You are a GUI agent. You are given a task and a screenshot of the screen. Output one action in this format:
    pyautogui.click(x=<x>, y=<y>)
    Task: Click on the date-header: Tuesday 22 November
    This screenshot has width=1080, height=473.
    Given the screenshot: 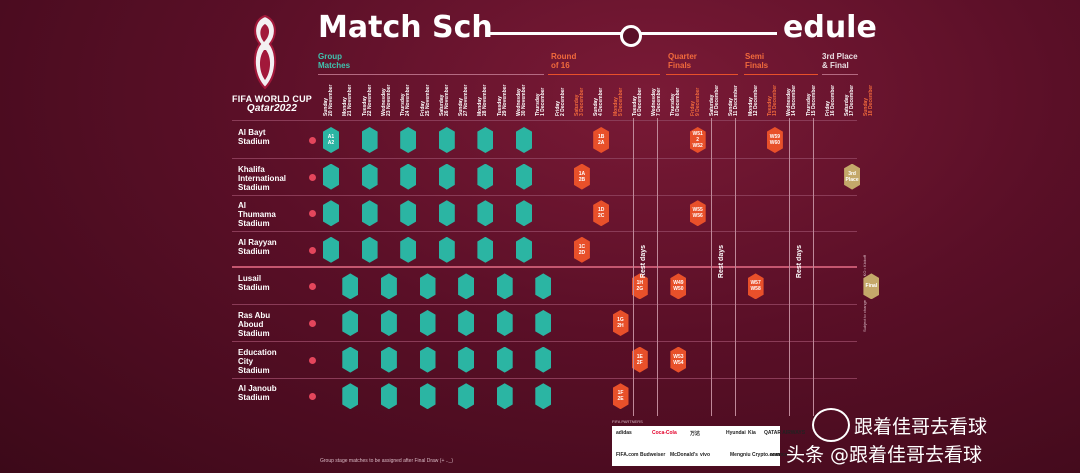 What is the action you would take?
    pyautogui.click(x=367, y=100)
    